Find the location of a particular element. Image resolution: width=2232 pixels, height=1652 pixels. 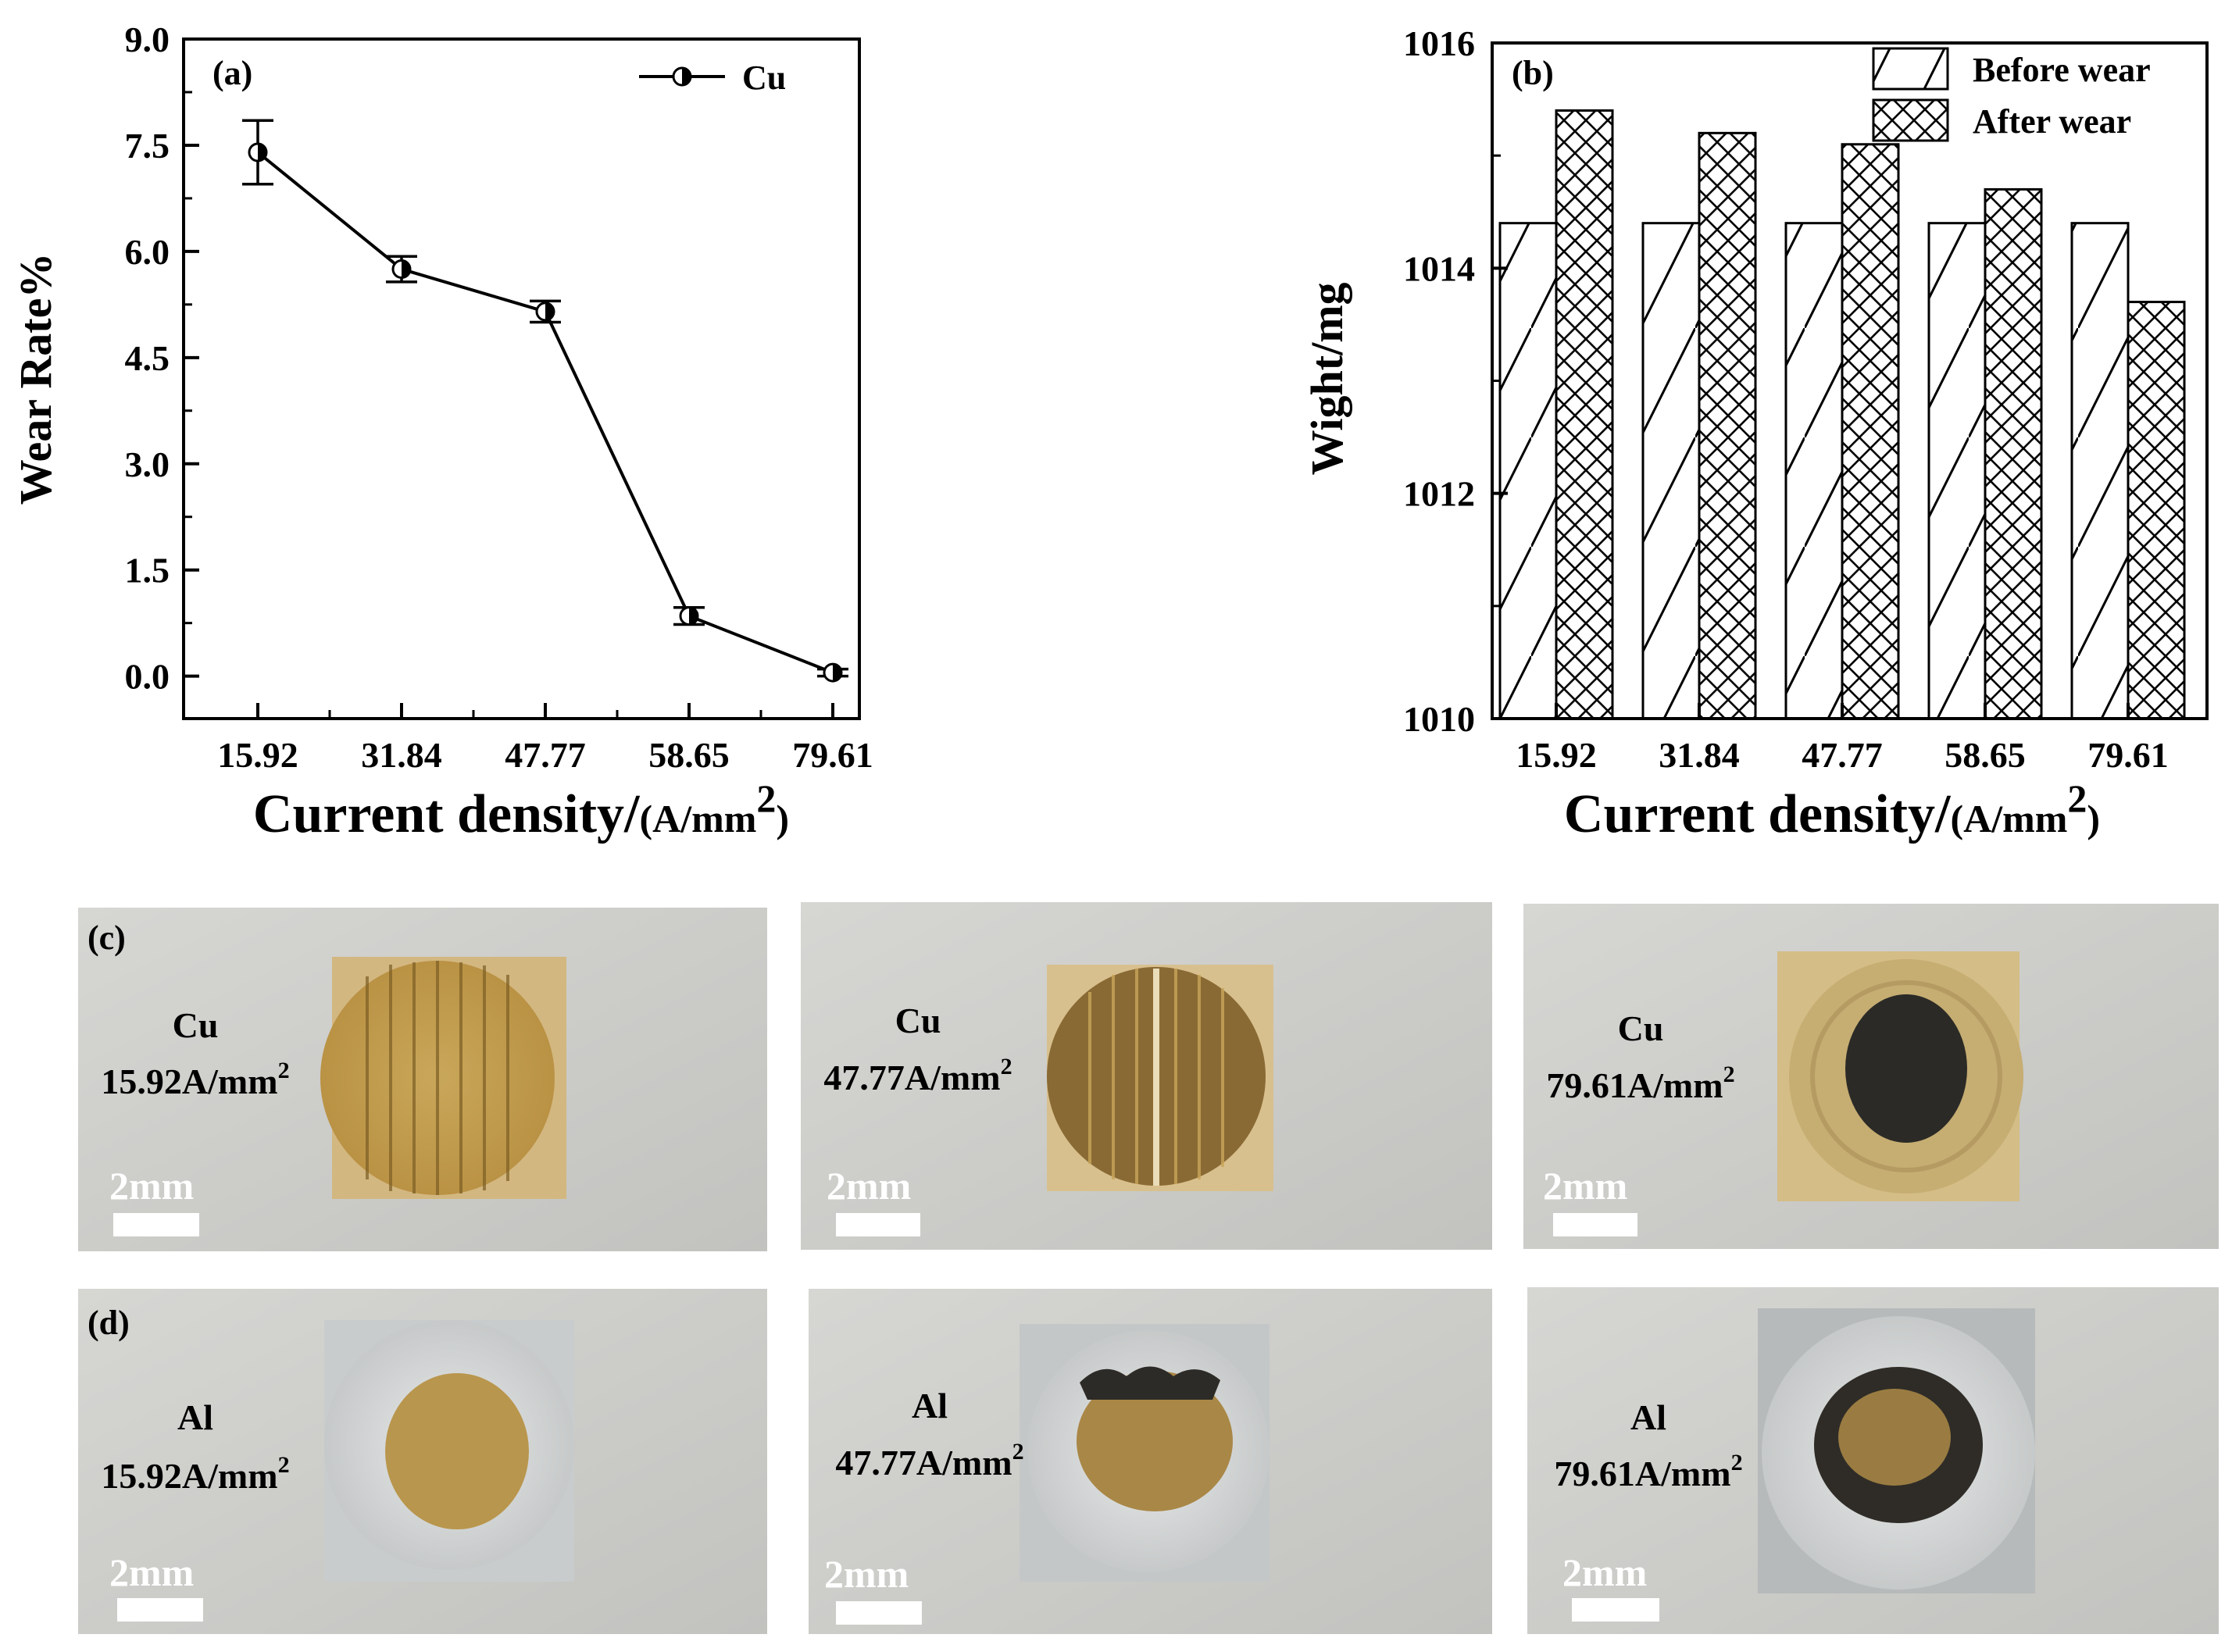

y-axis-title: Wear Rate% is located at coordinates (35, 379).